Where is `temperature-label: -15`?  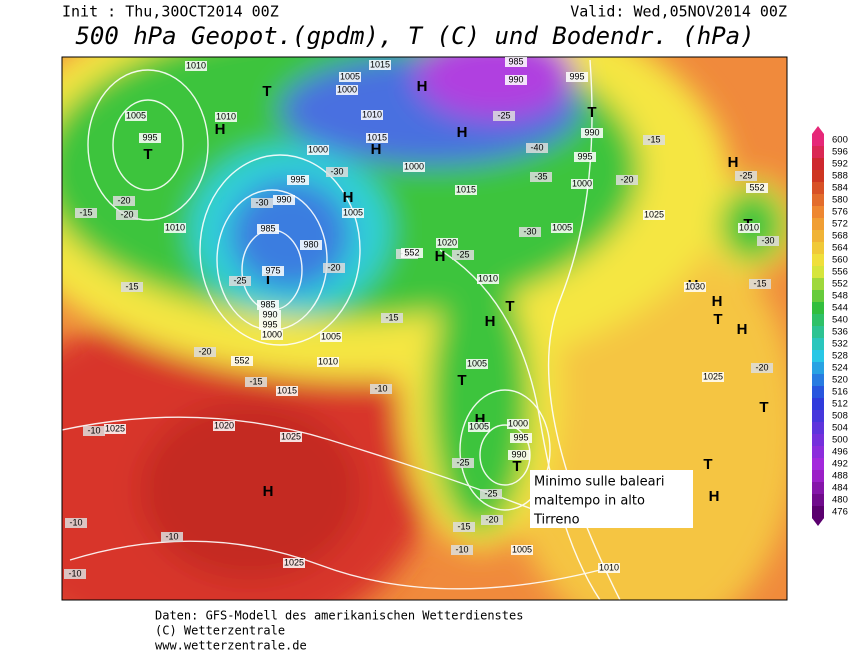
temperature-label: -15 is located at coordinates (85, 212).